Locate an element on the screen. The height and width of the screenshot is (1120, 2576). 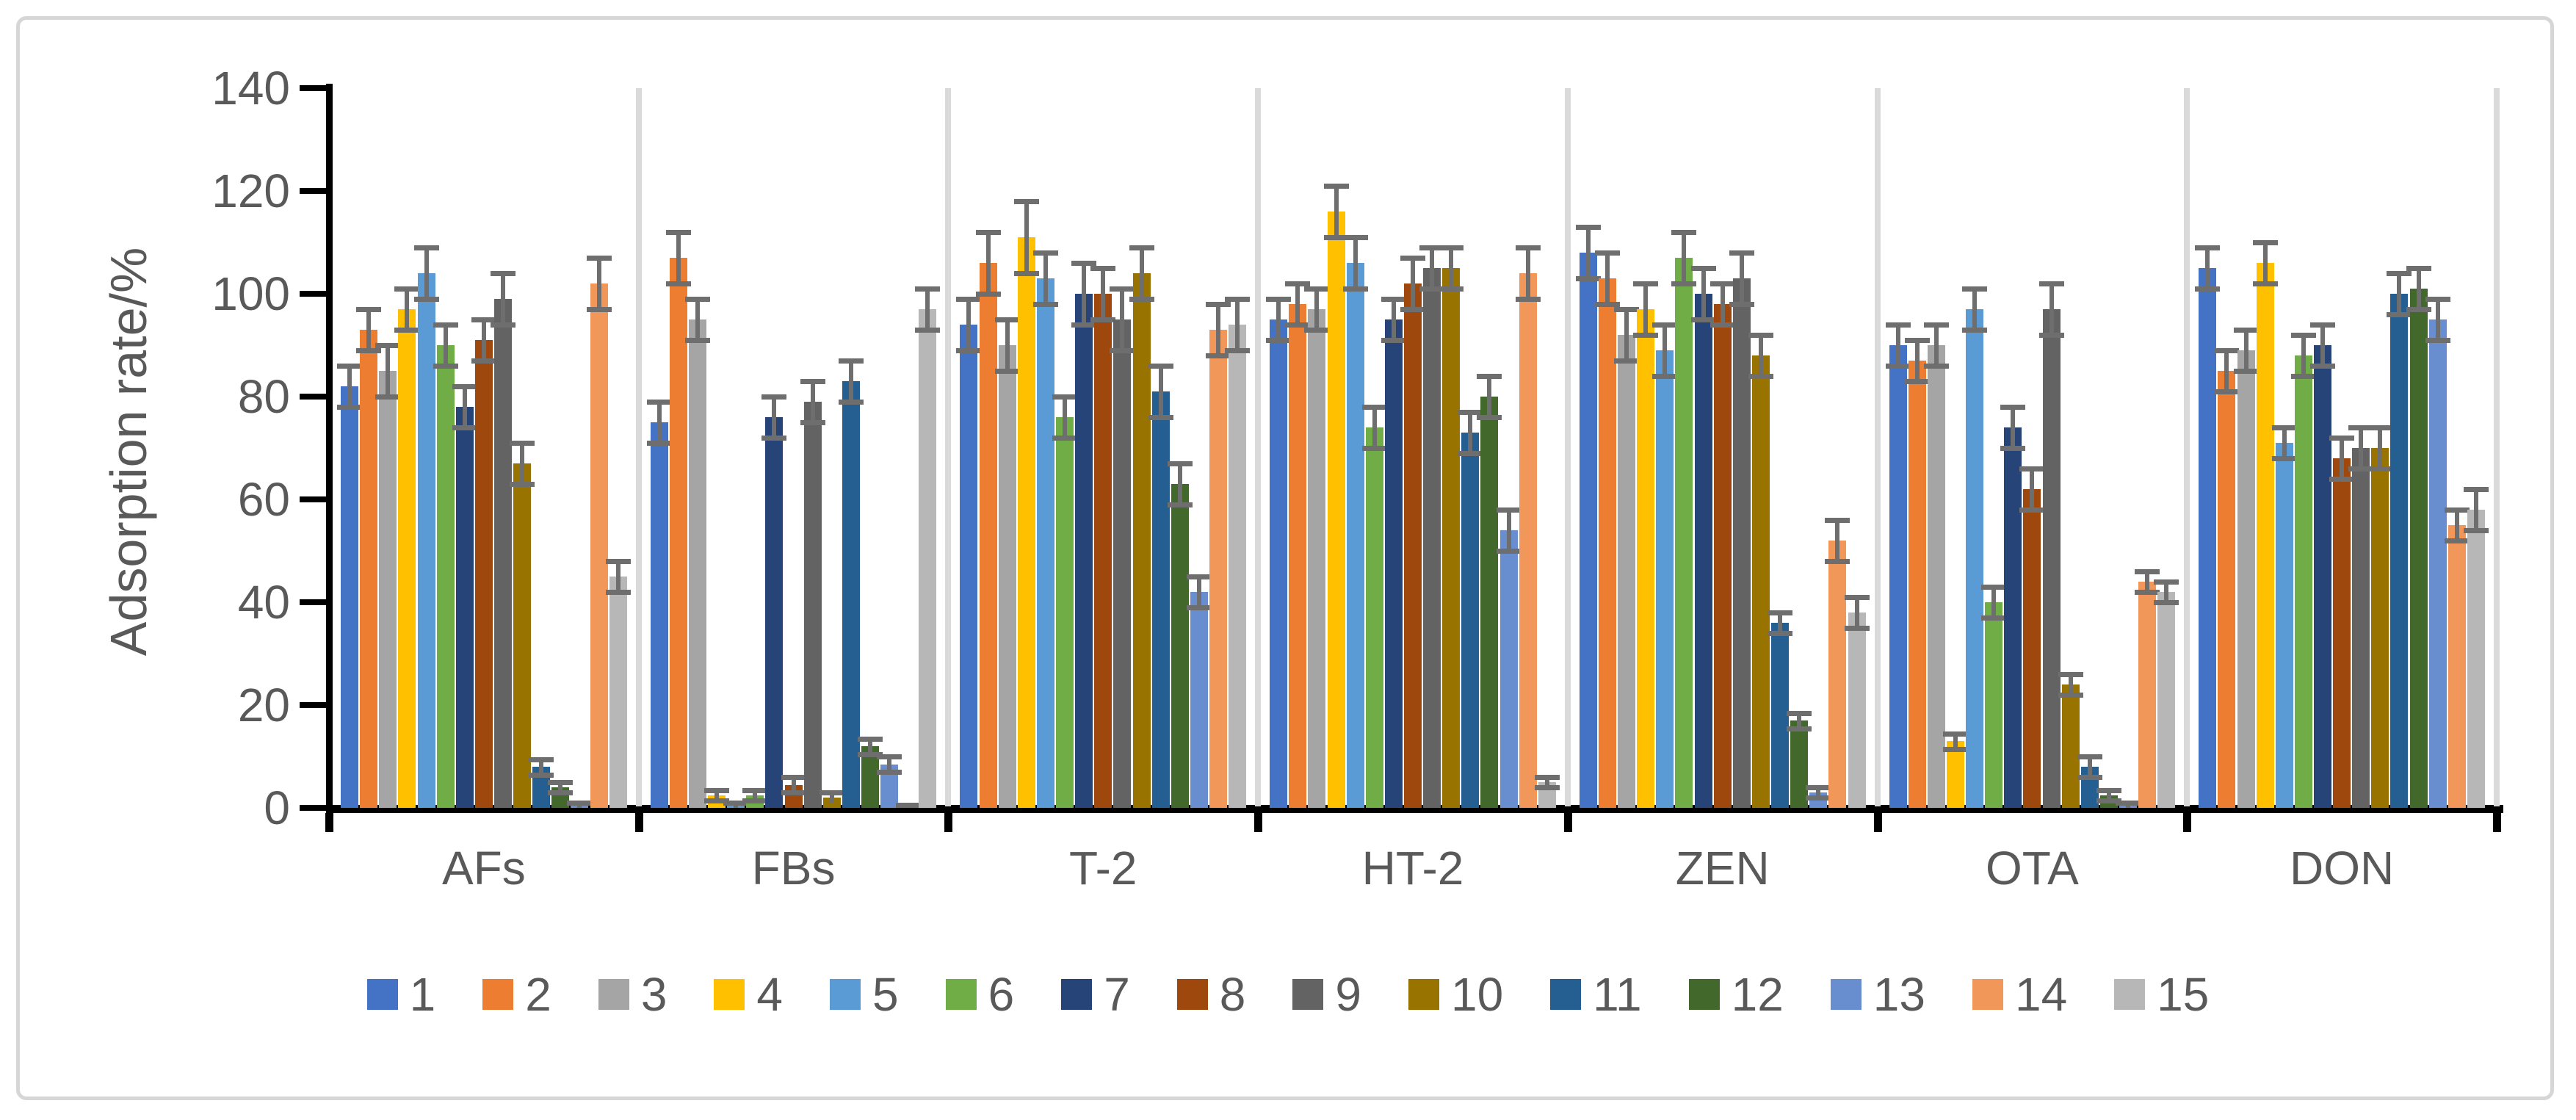
bar-T-2-s11 is located at coordinates (1160, 599).